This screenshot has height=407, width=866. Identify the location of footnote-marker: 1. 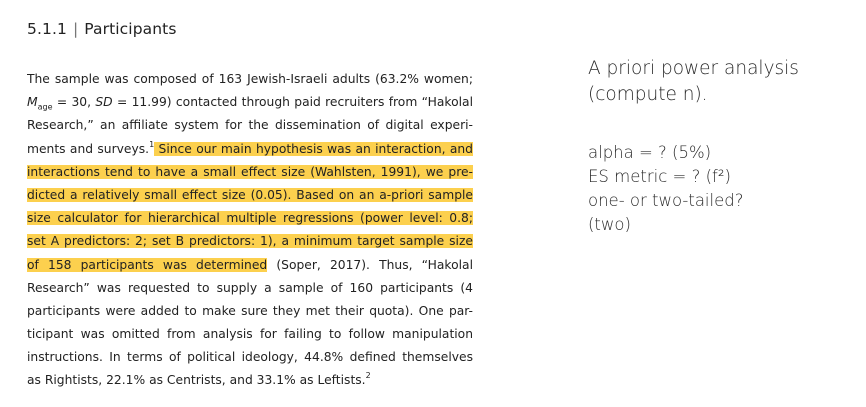
(152, 144).